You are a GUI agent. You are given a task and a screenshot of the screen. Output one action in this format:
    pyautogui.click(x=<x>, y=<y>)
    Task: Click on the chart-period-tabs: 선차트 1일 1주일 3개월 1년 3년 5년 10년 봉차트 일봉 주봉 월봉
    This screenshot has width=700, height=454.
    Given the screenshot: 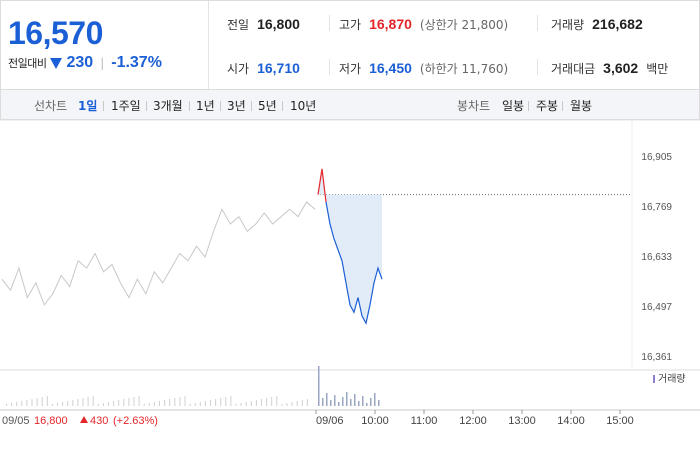 What is the action you would take?
    pyautogui.click(x=350, y=105)
    